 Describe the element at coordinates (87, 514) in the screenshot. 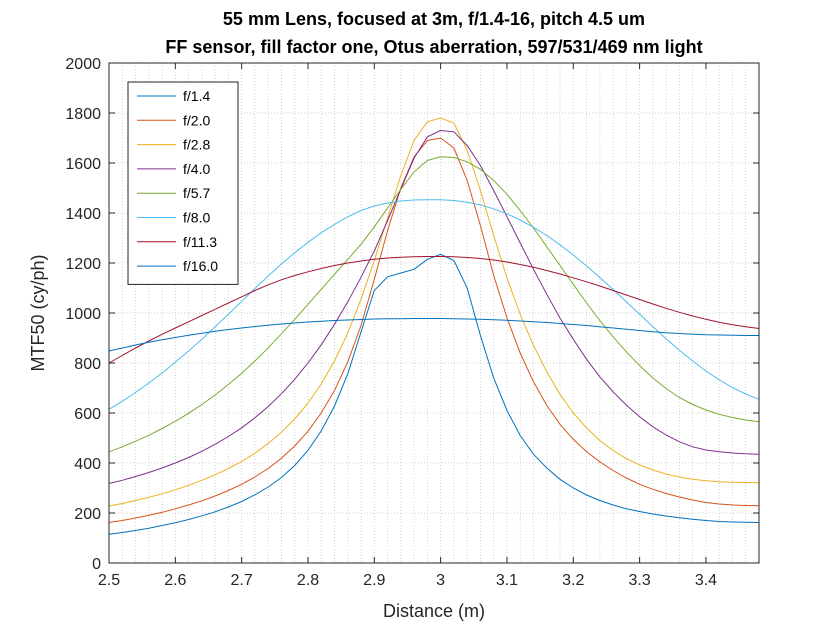

I see `y-tick-label: 200` at that location.